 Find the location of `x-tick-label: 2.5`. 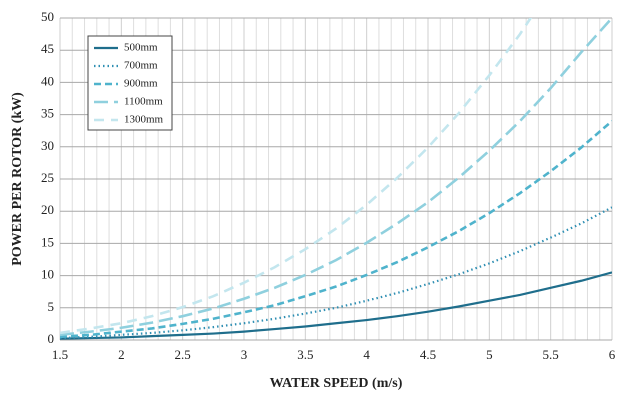

x-tick-label: 2.5 is located at coordinates (183, 354).